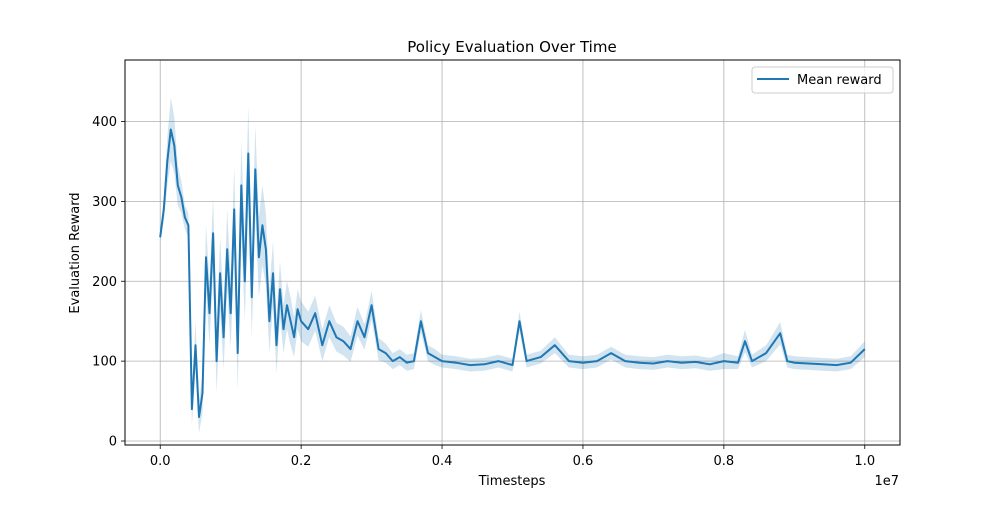 This screenshot has height=505, width=1000. What do you see at coordinates (886, 481) in the screenshot?
I see `x-axis-offset-label: 1e7` at bounding box center [886, 481].